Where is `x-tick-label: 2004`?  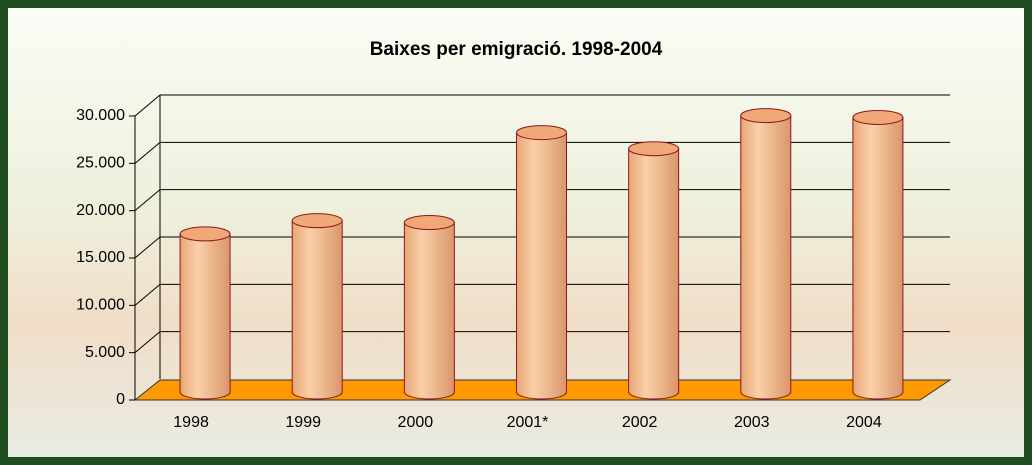 x-tick-label: 2004 is located at coordinates (864, 422).